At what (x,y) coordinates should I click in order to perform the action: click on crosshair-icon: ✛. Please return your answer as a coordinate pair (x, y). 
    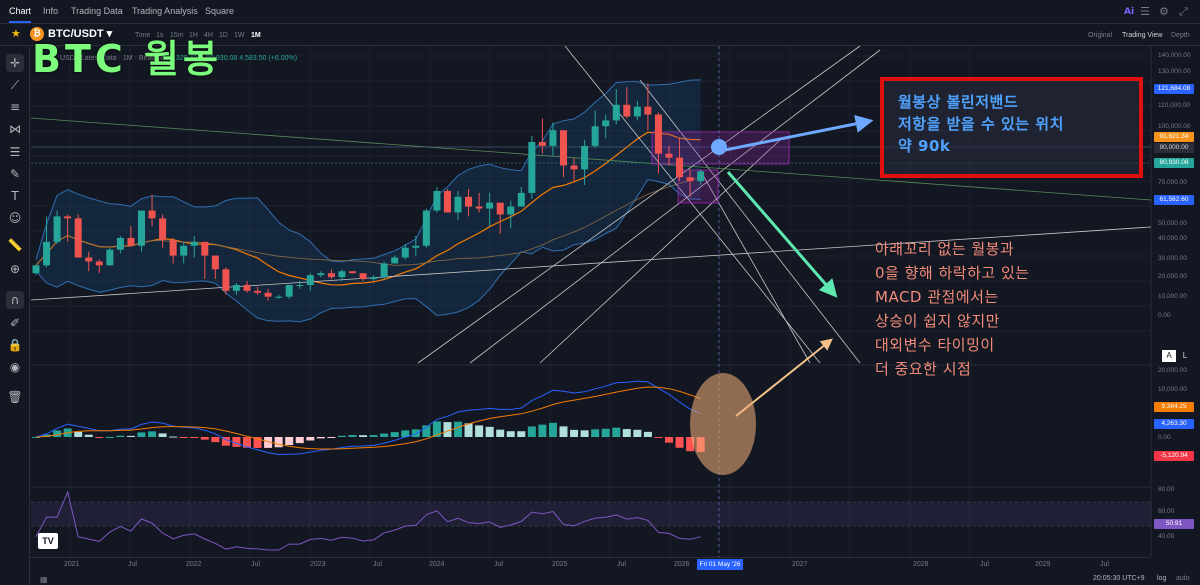
    Looking at the image, I should click on (15, 63).